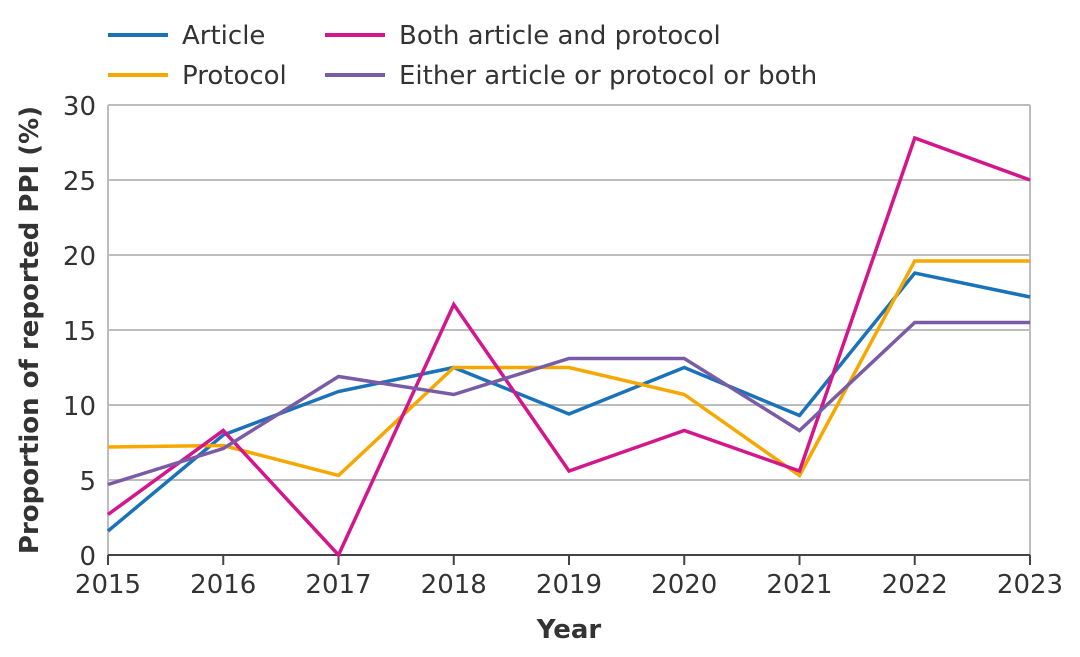  Describe the element at coordinates (1030, 585) in the screenshot. I see `x-tick-label: 2023` at that location.